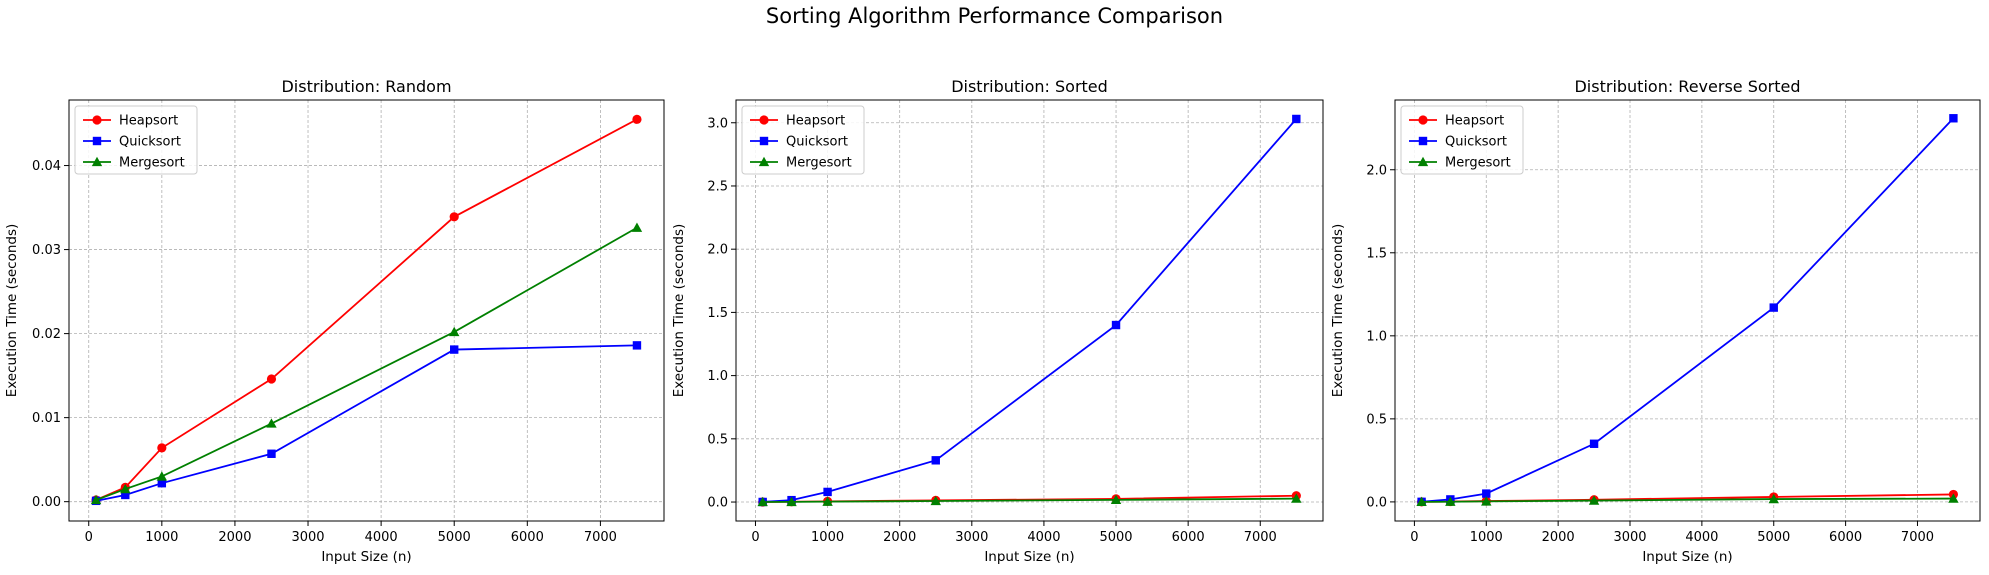  What do you see at coordinates (366, 86) in the screenshot?
I see `chart-title: Distribution: Random` at bounding box center [366, 86].